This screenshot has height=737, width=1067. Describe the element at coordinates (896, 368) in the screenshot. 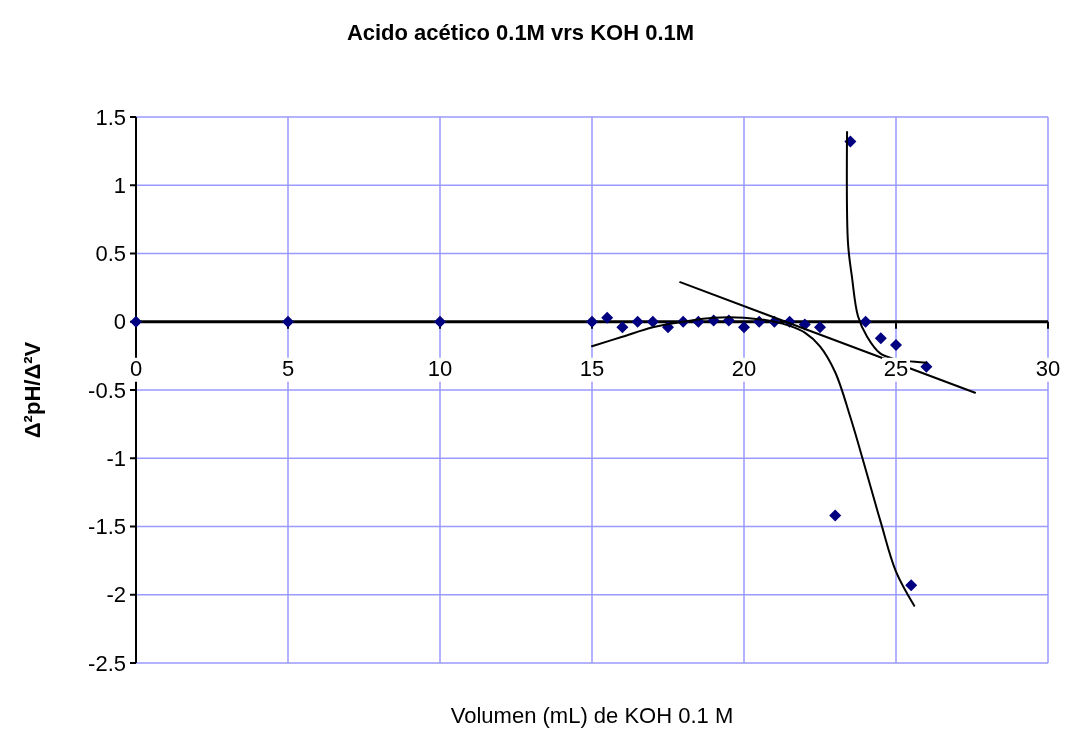

I see `x-tick-label: 25` at that location.